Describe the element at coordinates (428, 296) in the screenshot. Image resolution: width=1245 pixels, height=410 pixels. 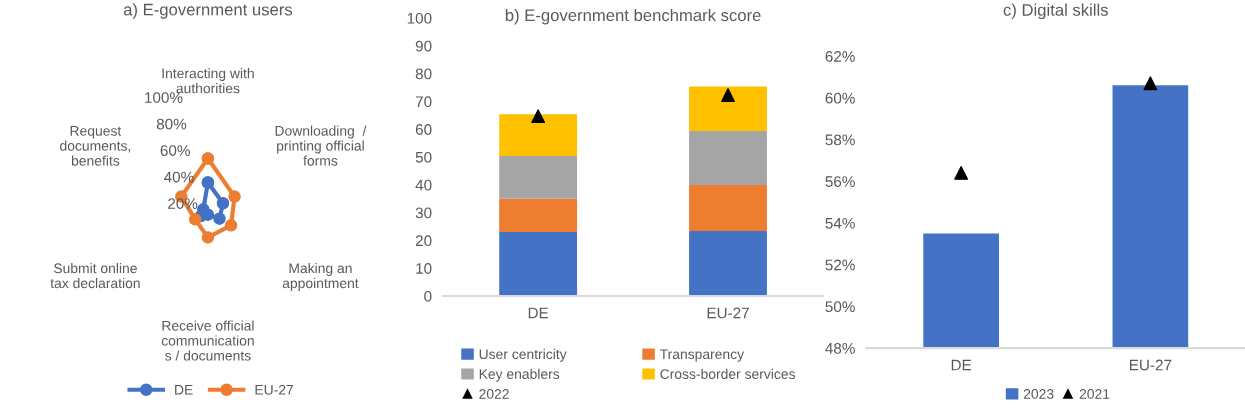
I see `y-tick-label: 0` at that location.